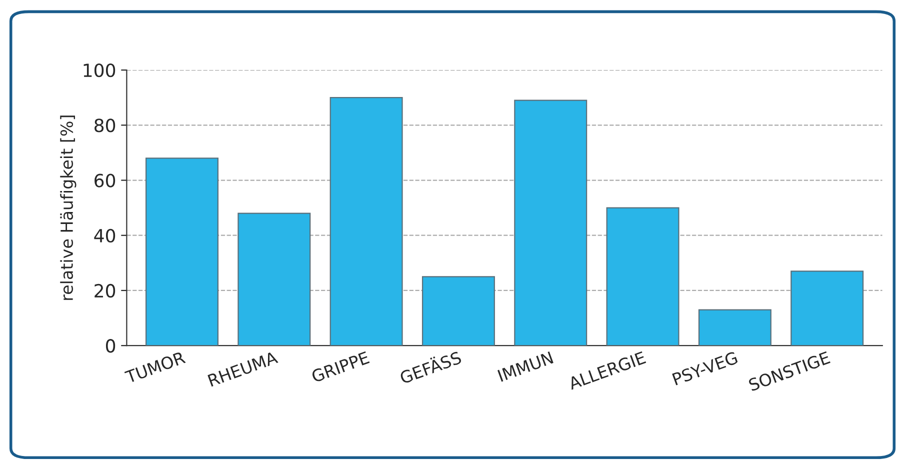 The image size is (905, 467). Describe the element at coordinates (100, 71) in the screenshot. I see `y-tick-label: 100` at that location.